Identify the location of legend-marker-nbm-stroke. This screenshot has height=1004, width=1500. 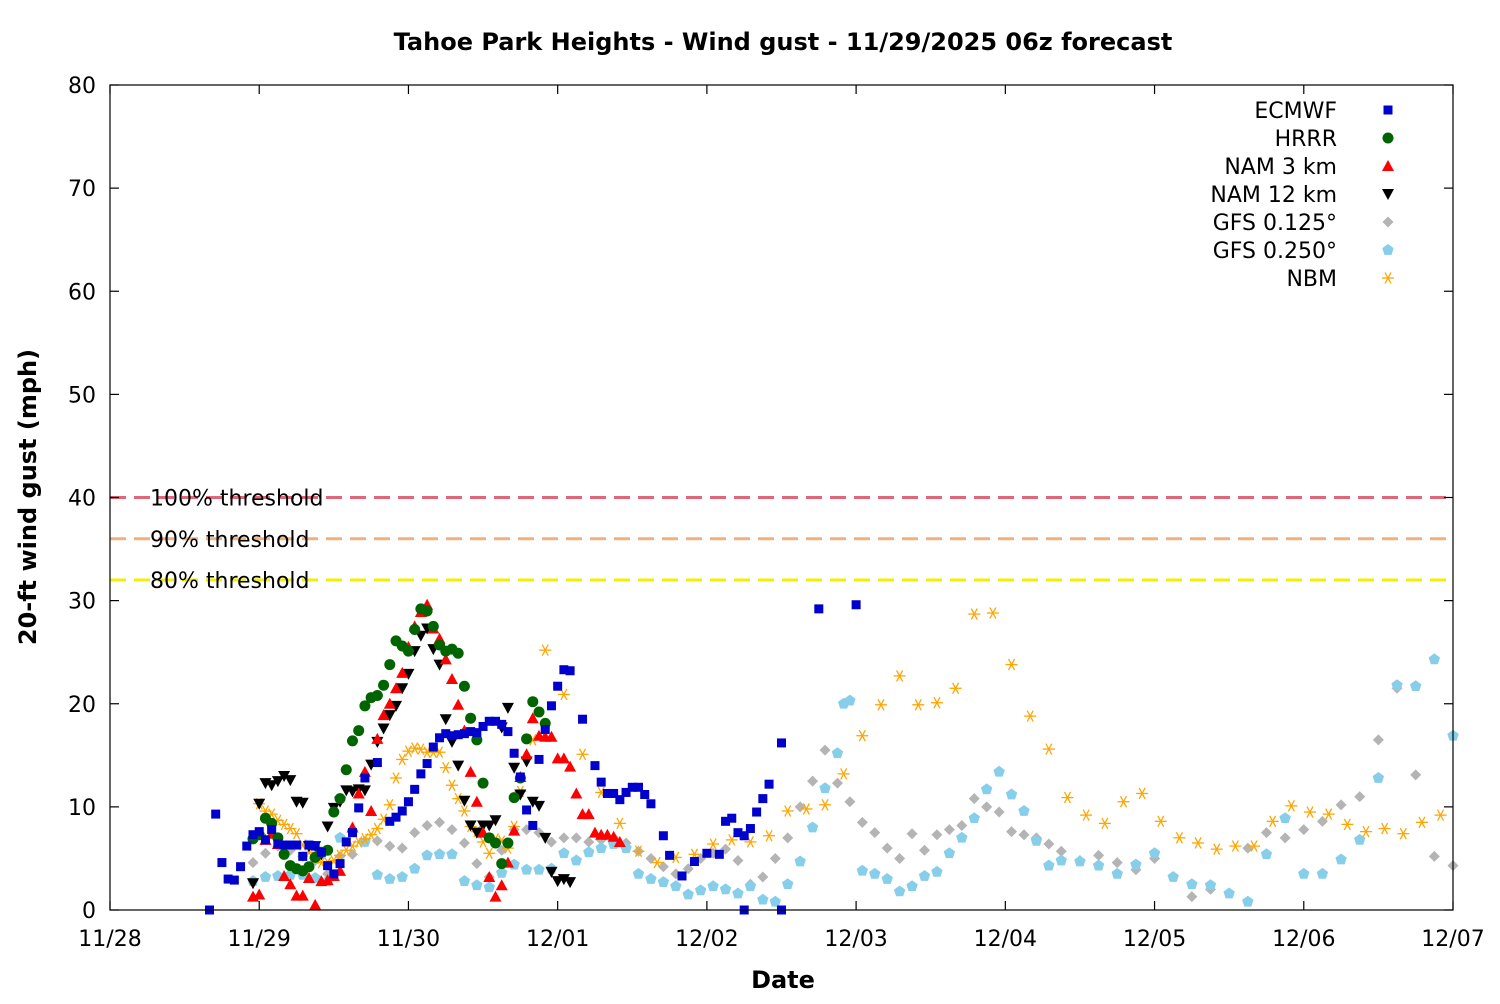
(1388, 278).